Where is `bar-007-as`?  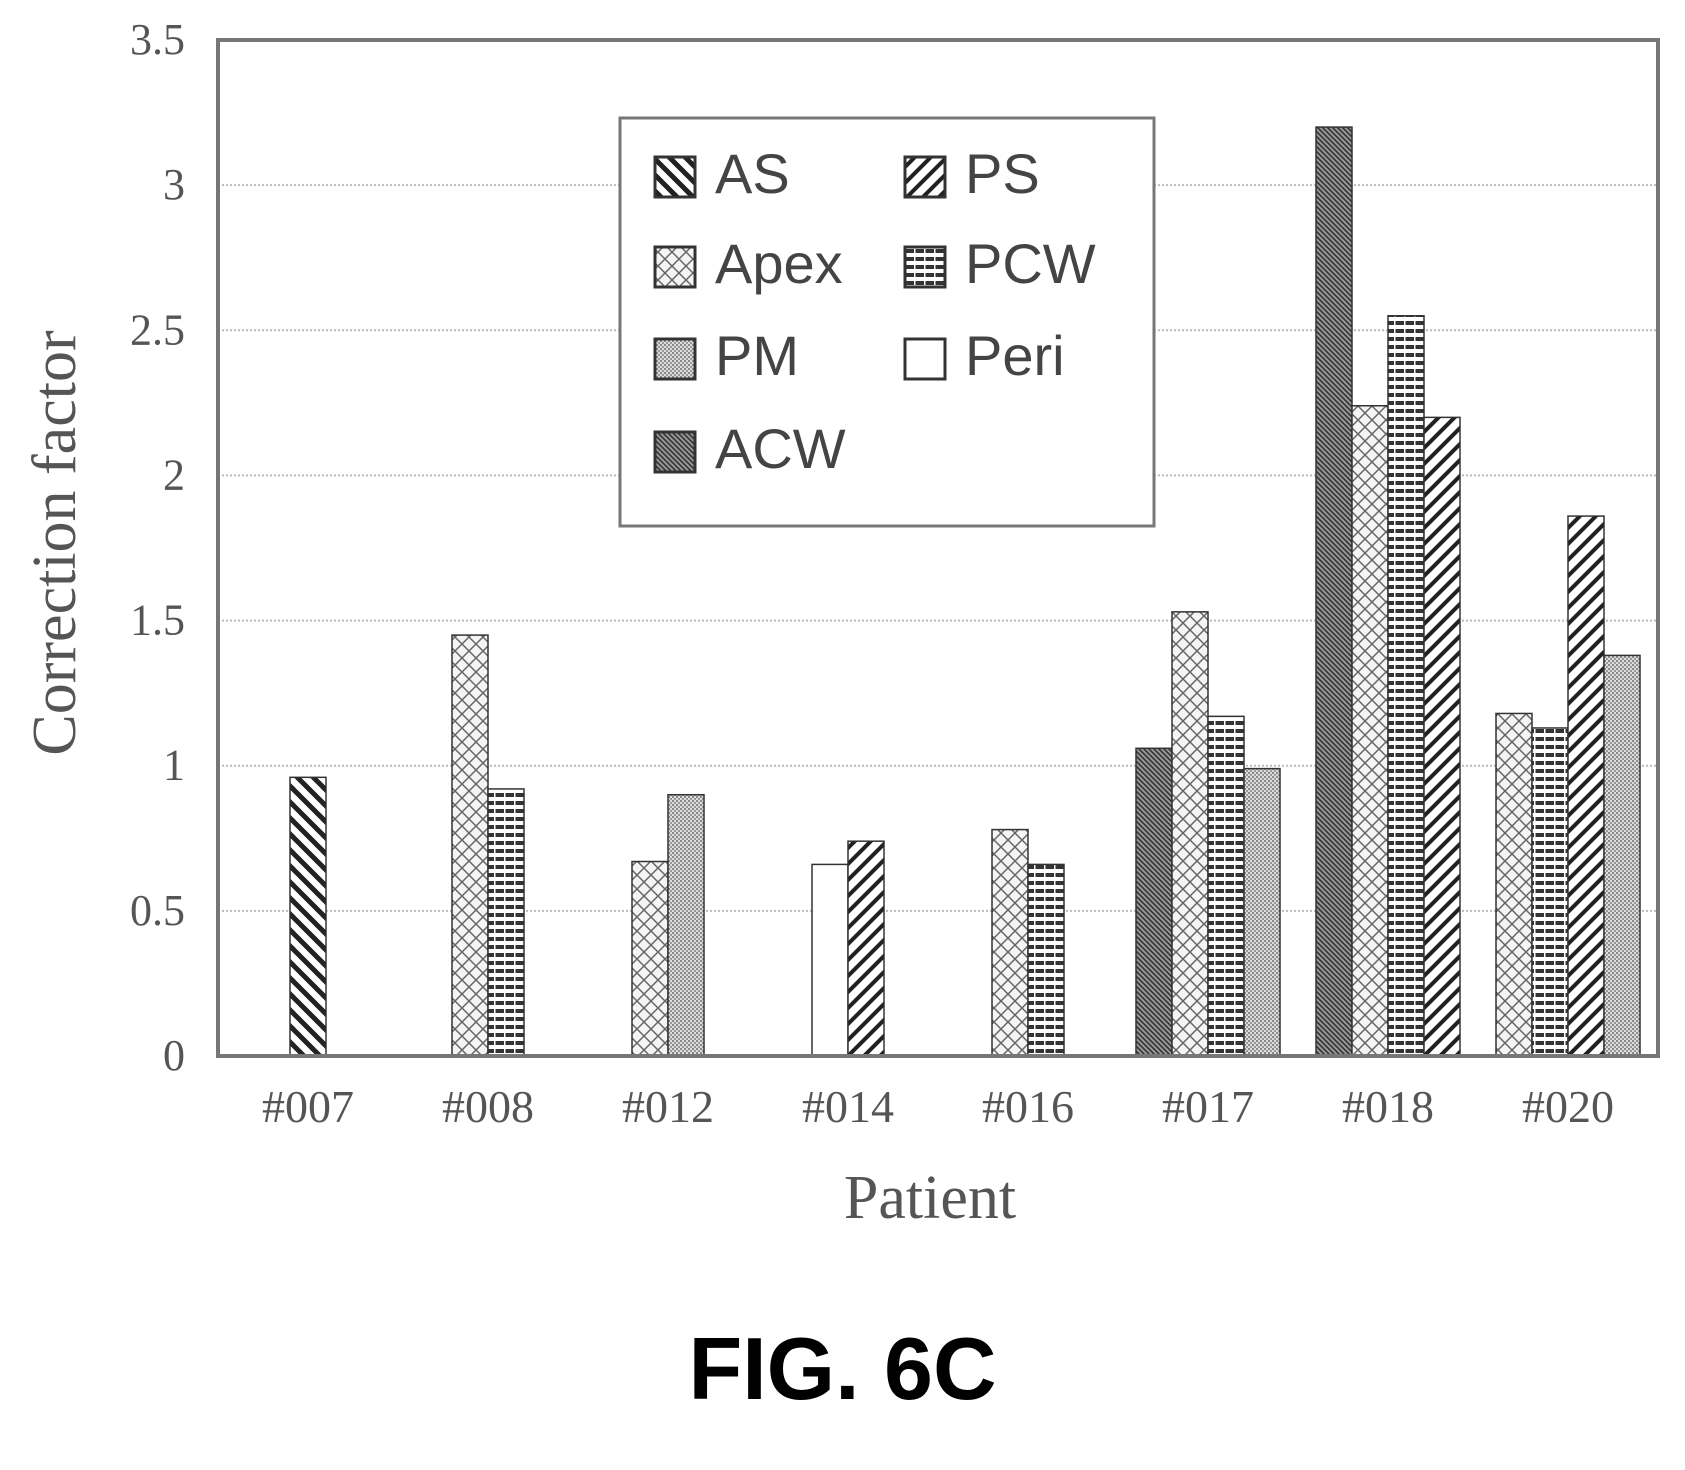 bar-007-as is located at coordinates (308, 916).